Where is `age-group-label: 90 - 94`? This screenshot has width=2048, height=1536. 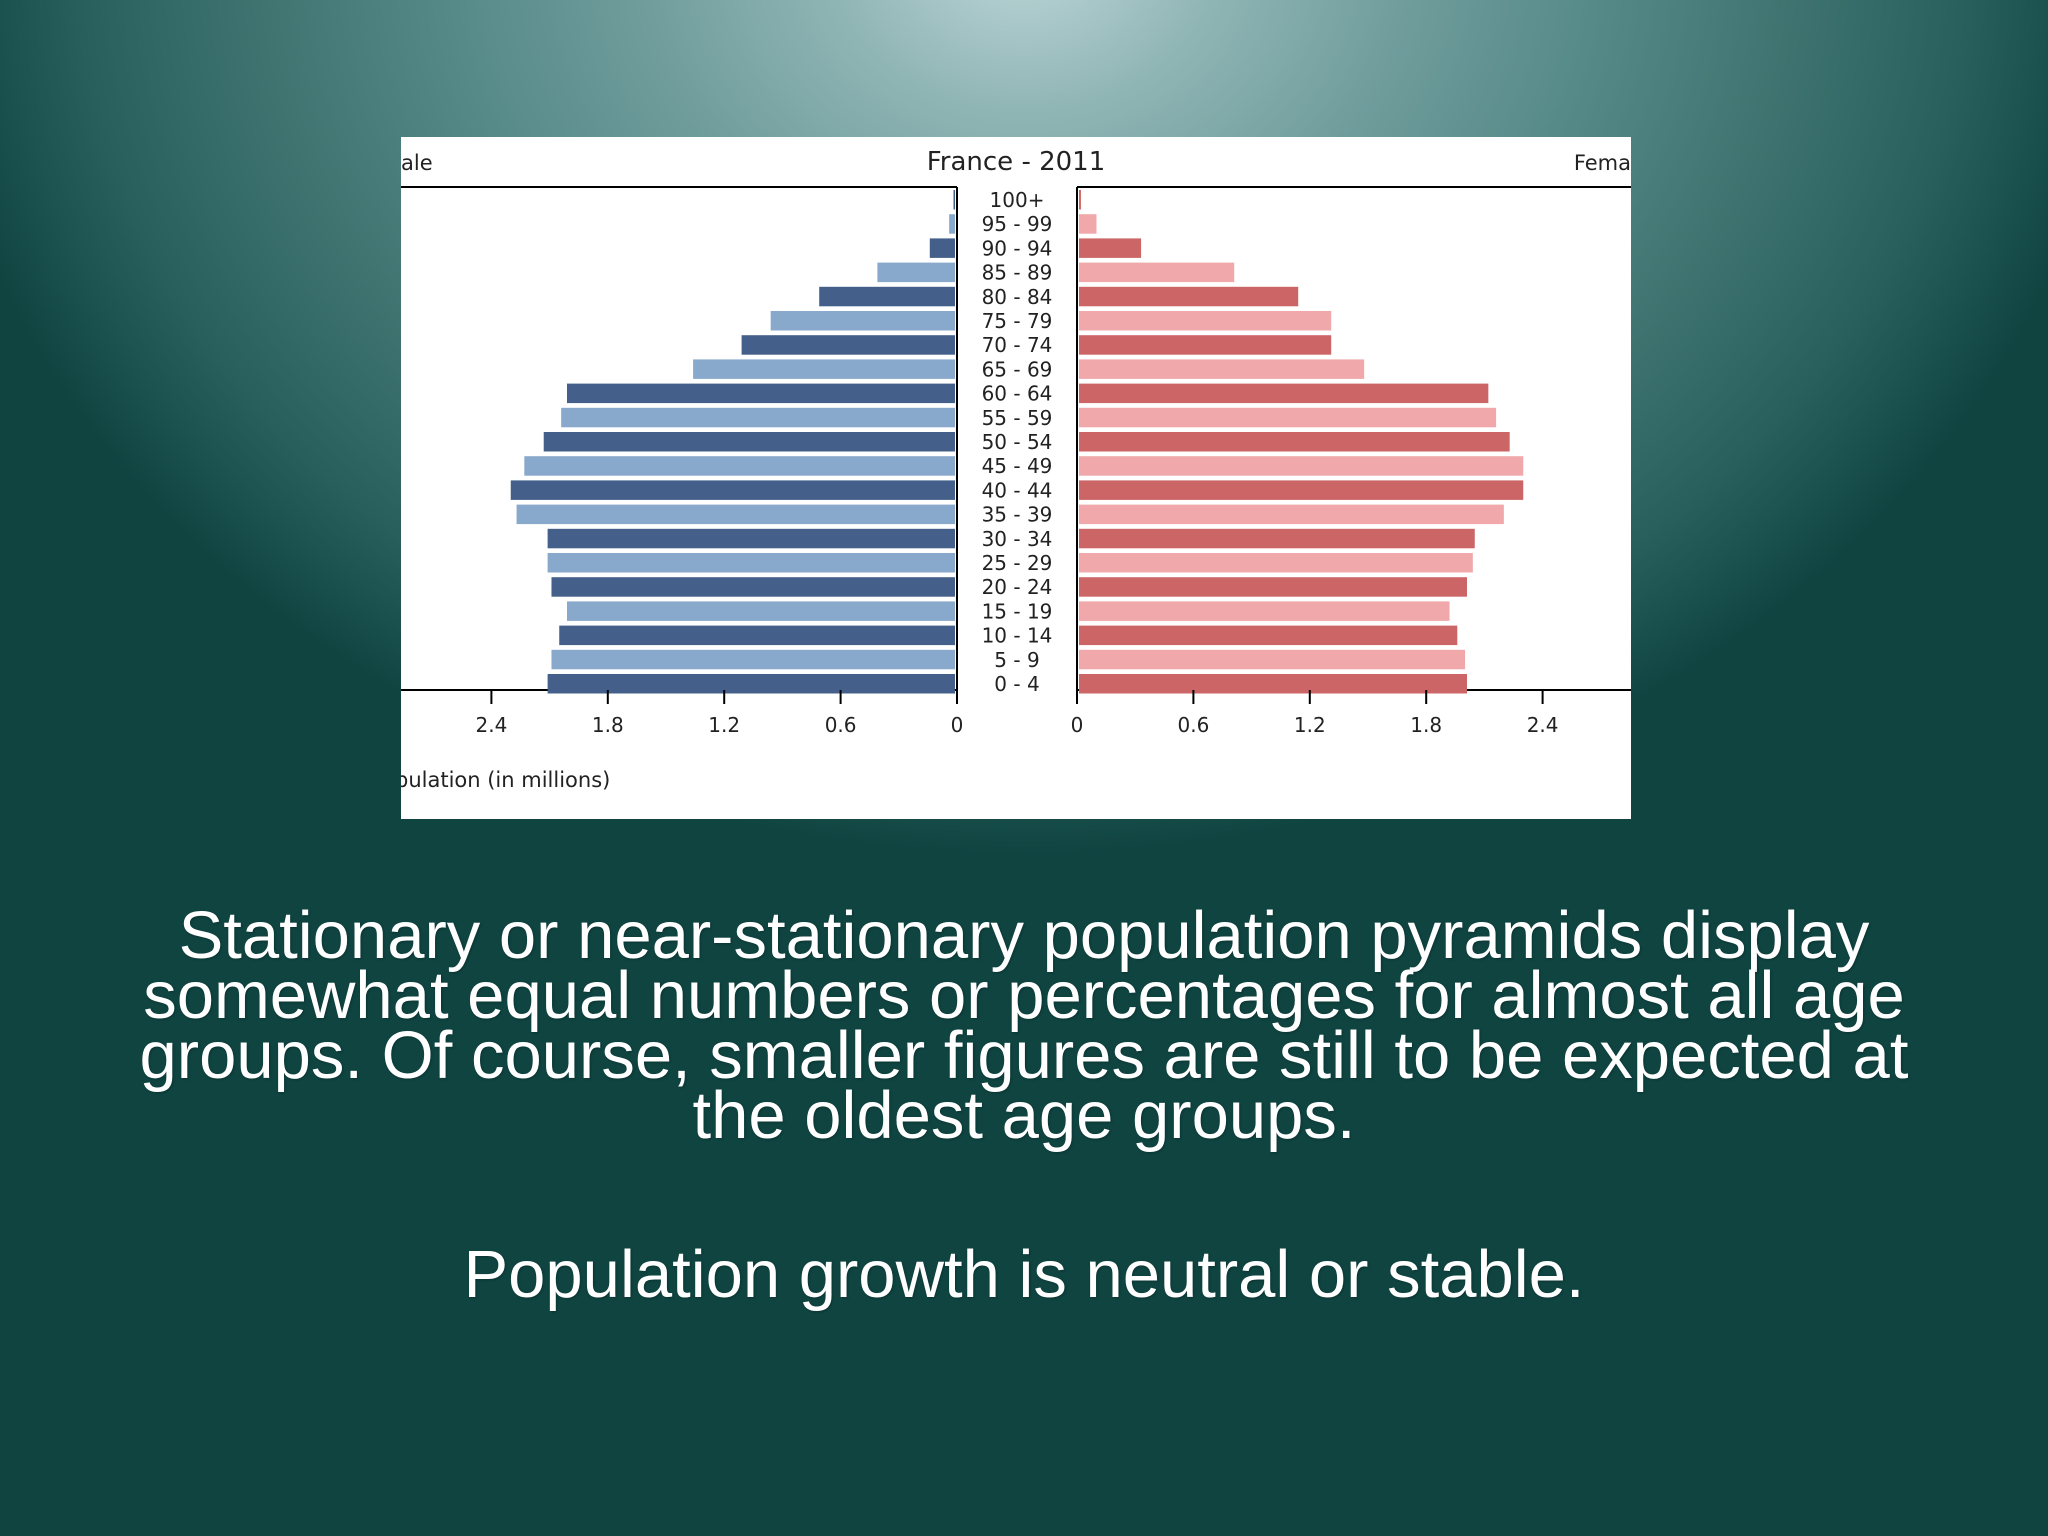 age-group-label: 90 - 94 is located at coordinates (1017, 248).